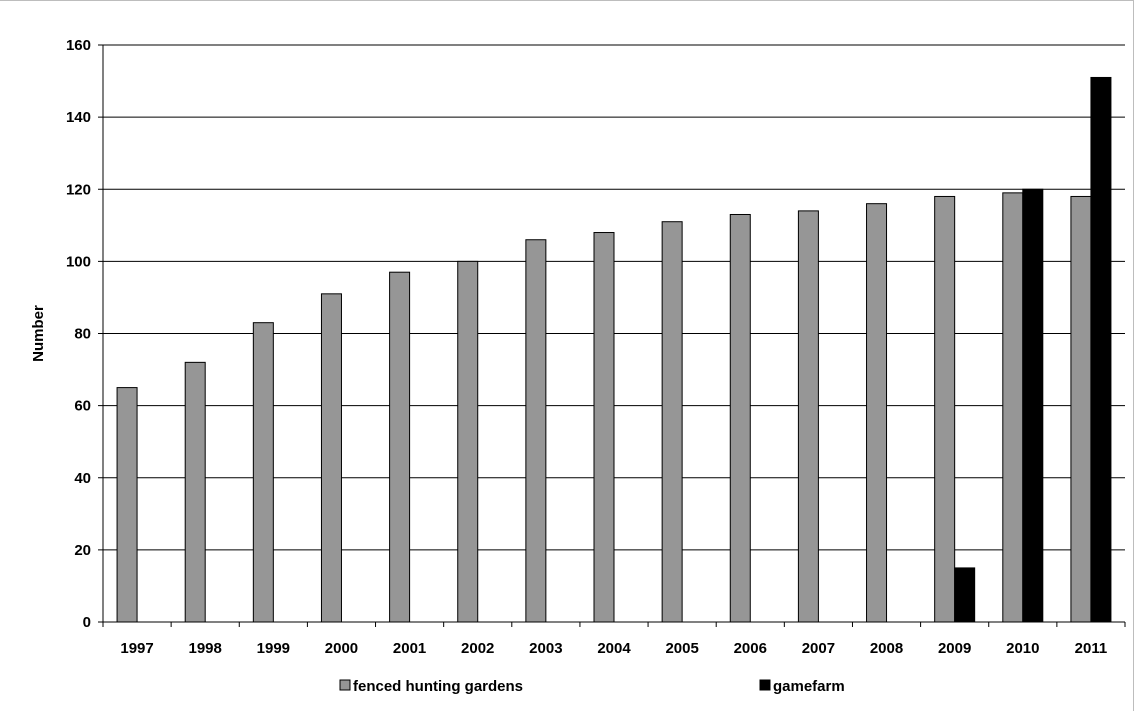  What do you see at coordinates (477, 648) in the screenshot?
I see `x-tick-label: 2002` at bounding box center [477, 648].